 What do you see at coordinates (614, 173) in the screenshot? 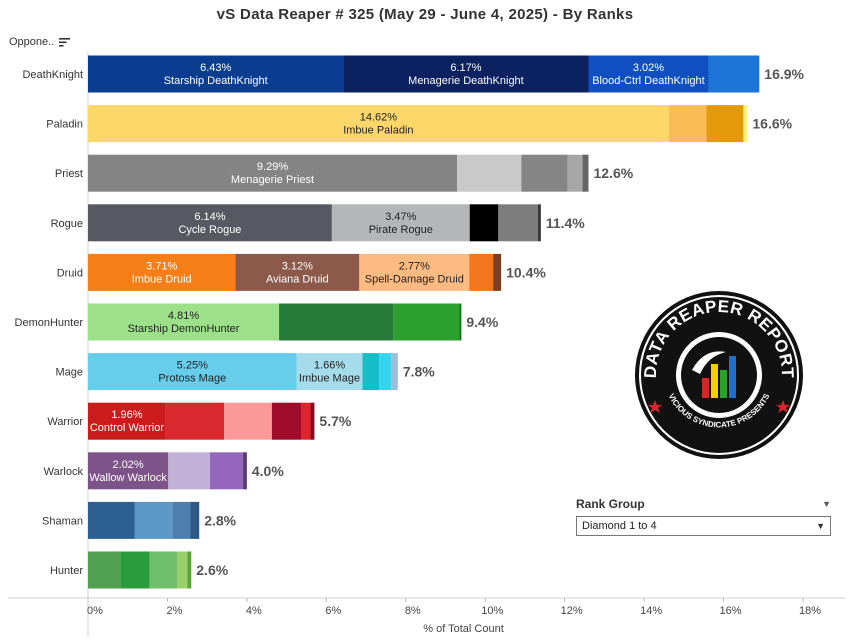
I see `row-total-label: 12.6%` at bounding box center [614, 173].